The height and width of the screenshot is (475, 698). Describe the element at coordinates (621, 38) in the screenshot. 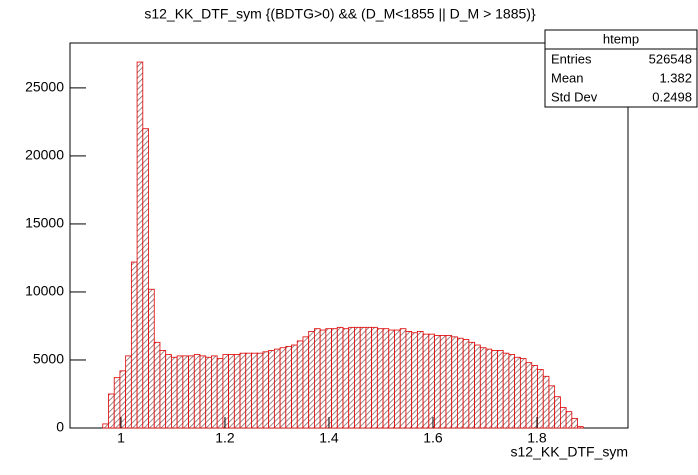

I see `stats-title: htemp` at that location.